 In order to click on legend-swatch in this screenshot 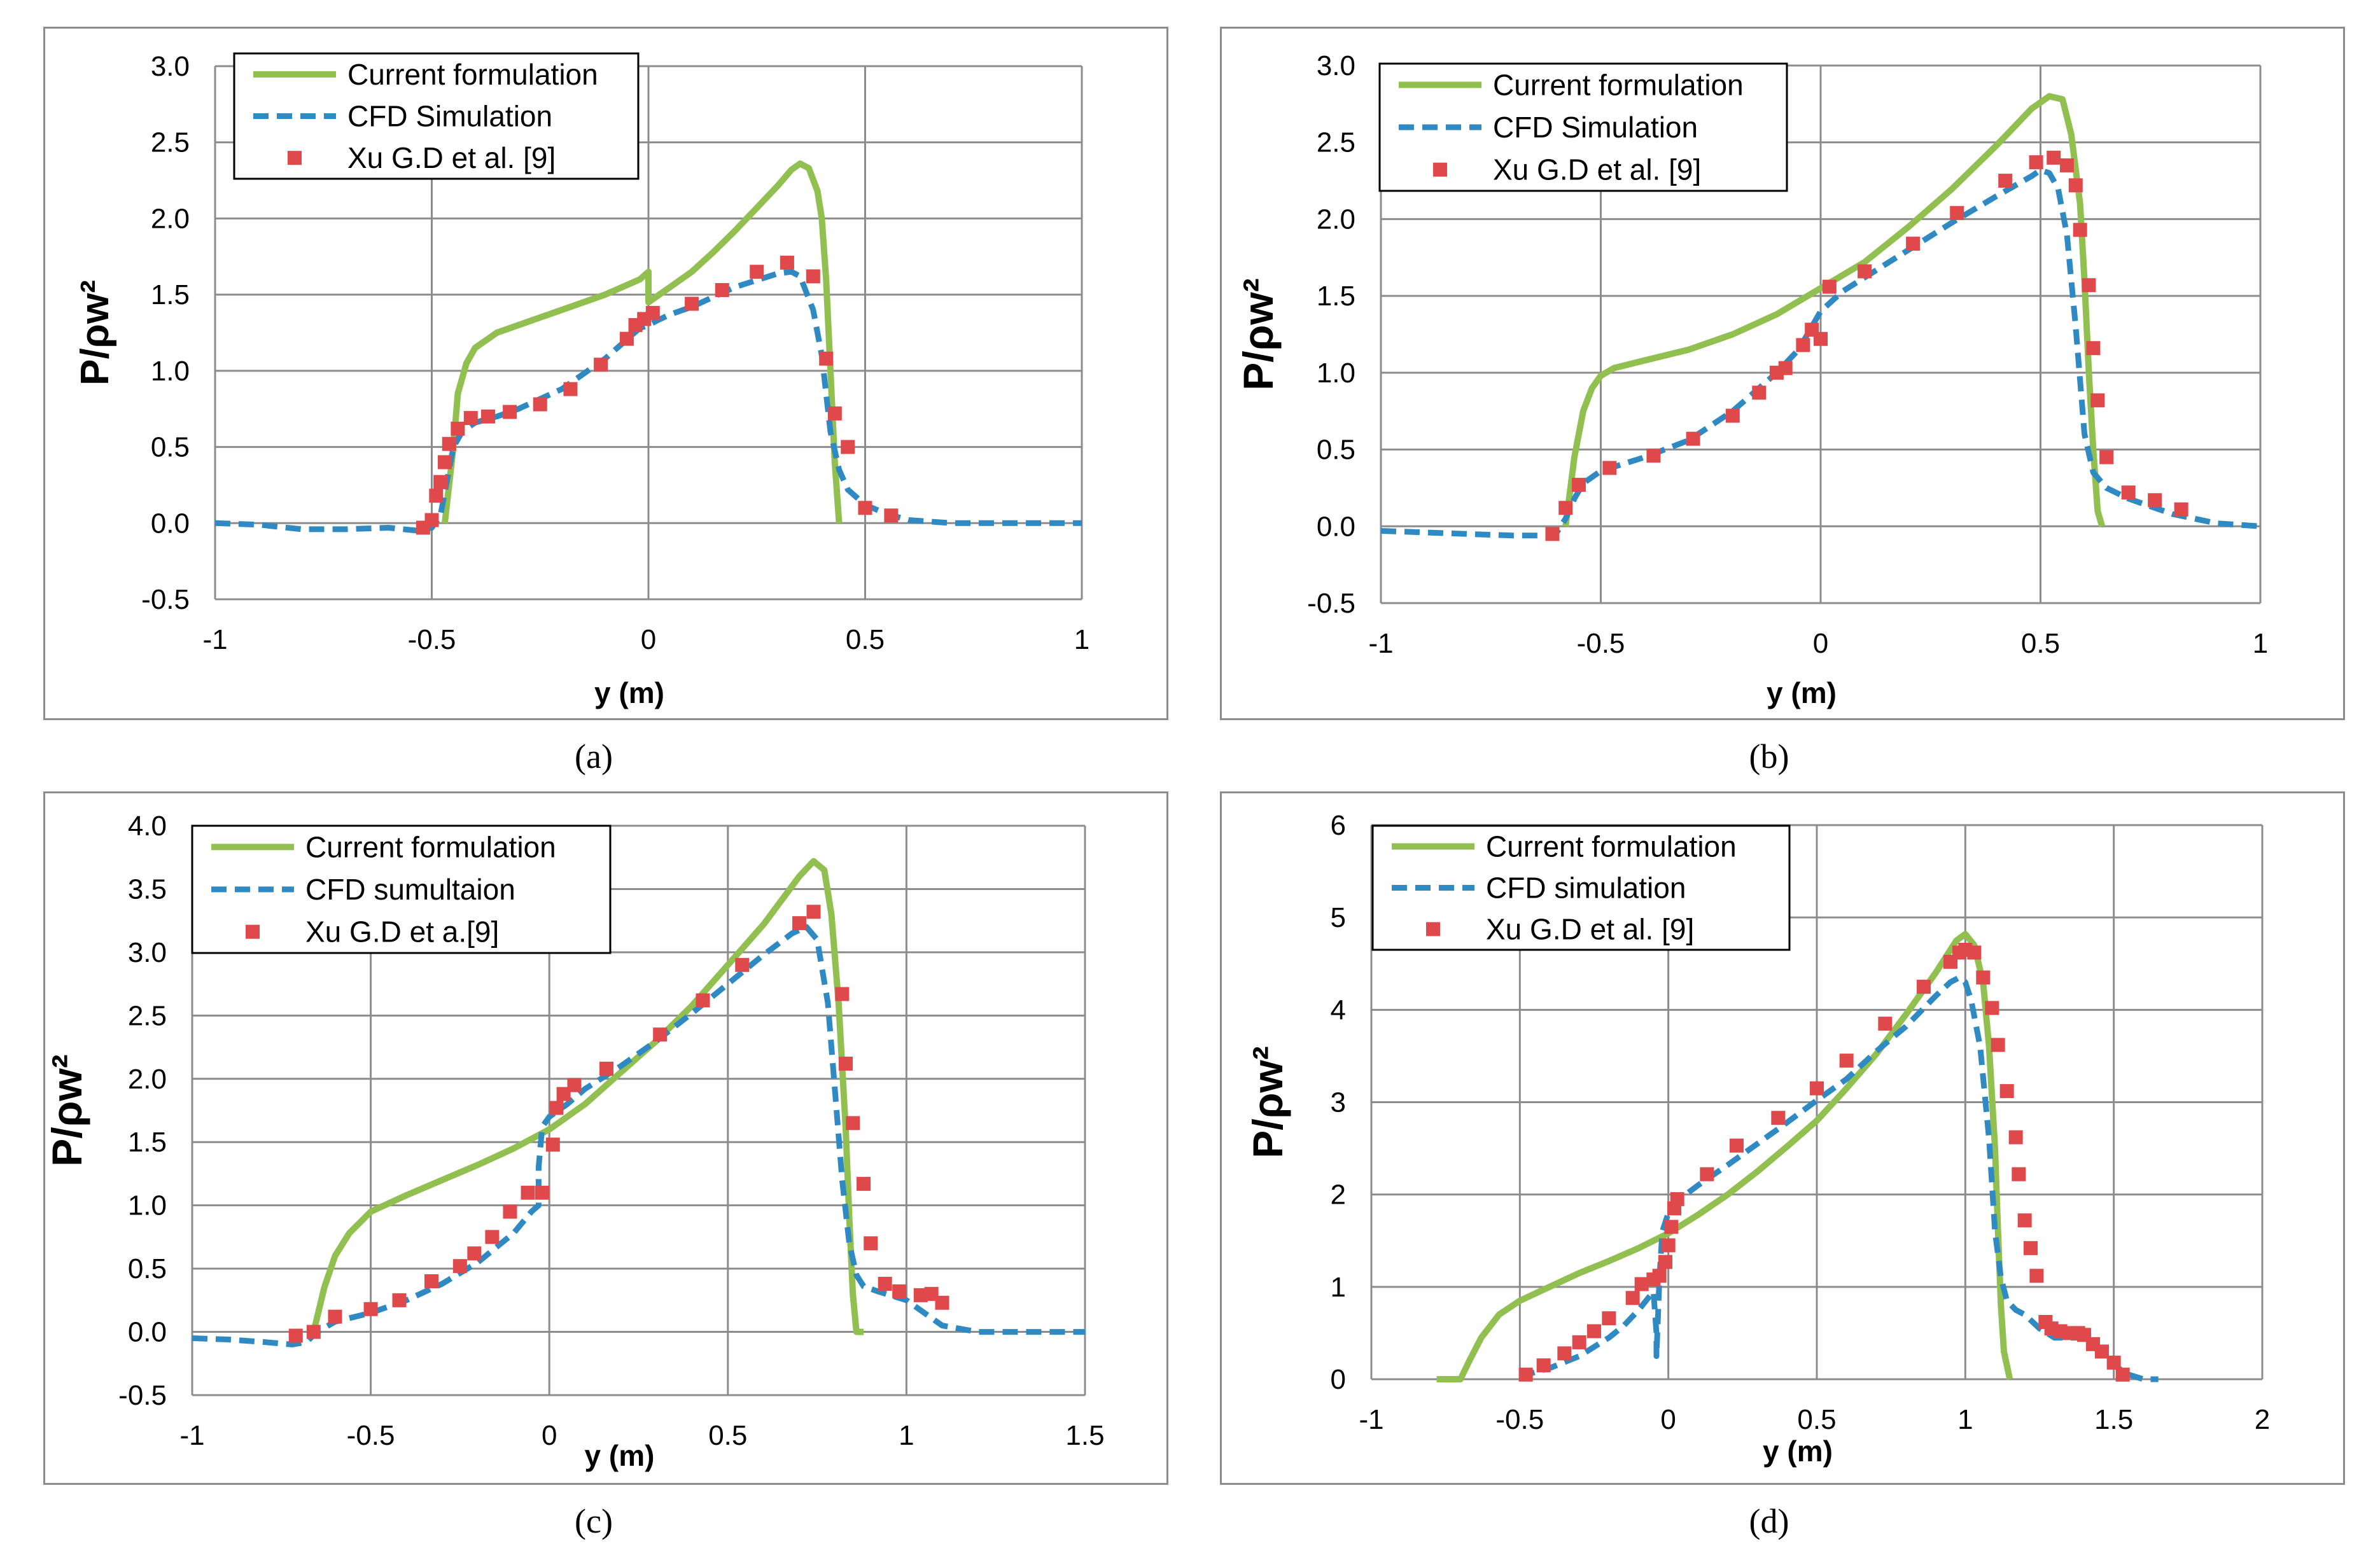, I will do `click(1440, 170)`.